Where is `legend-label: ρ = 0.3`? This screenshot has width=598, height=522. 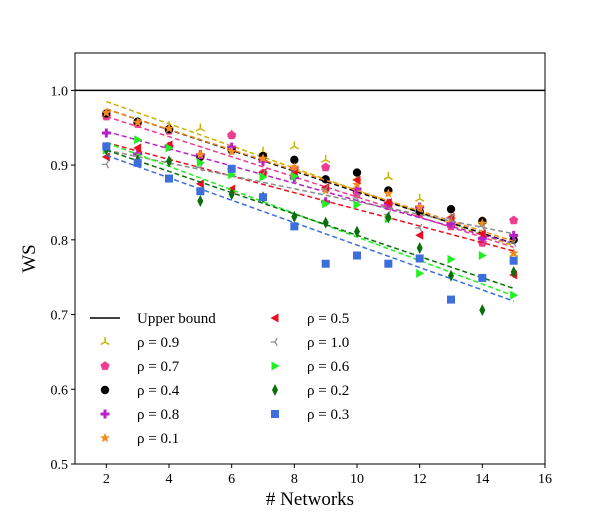 legend-label: ρ = 0.3 is located at coordinates (328, 415).